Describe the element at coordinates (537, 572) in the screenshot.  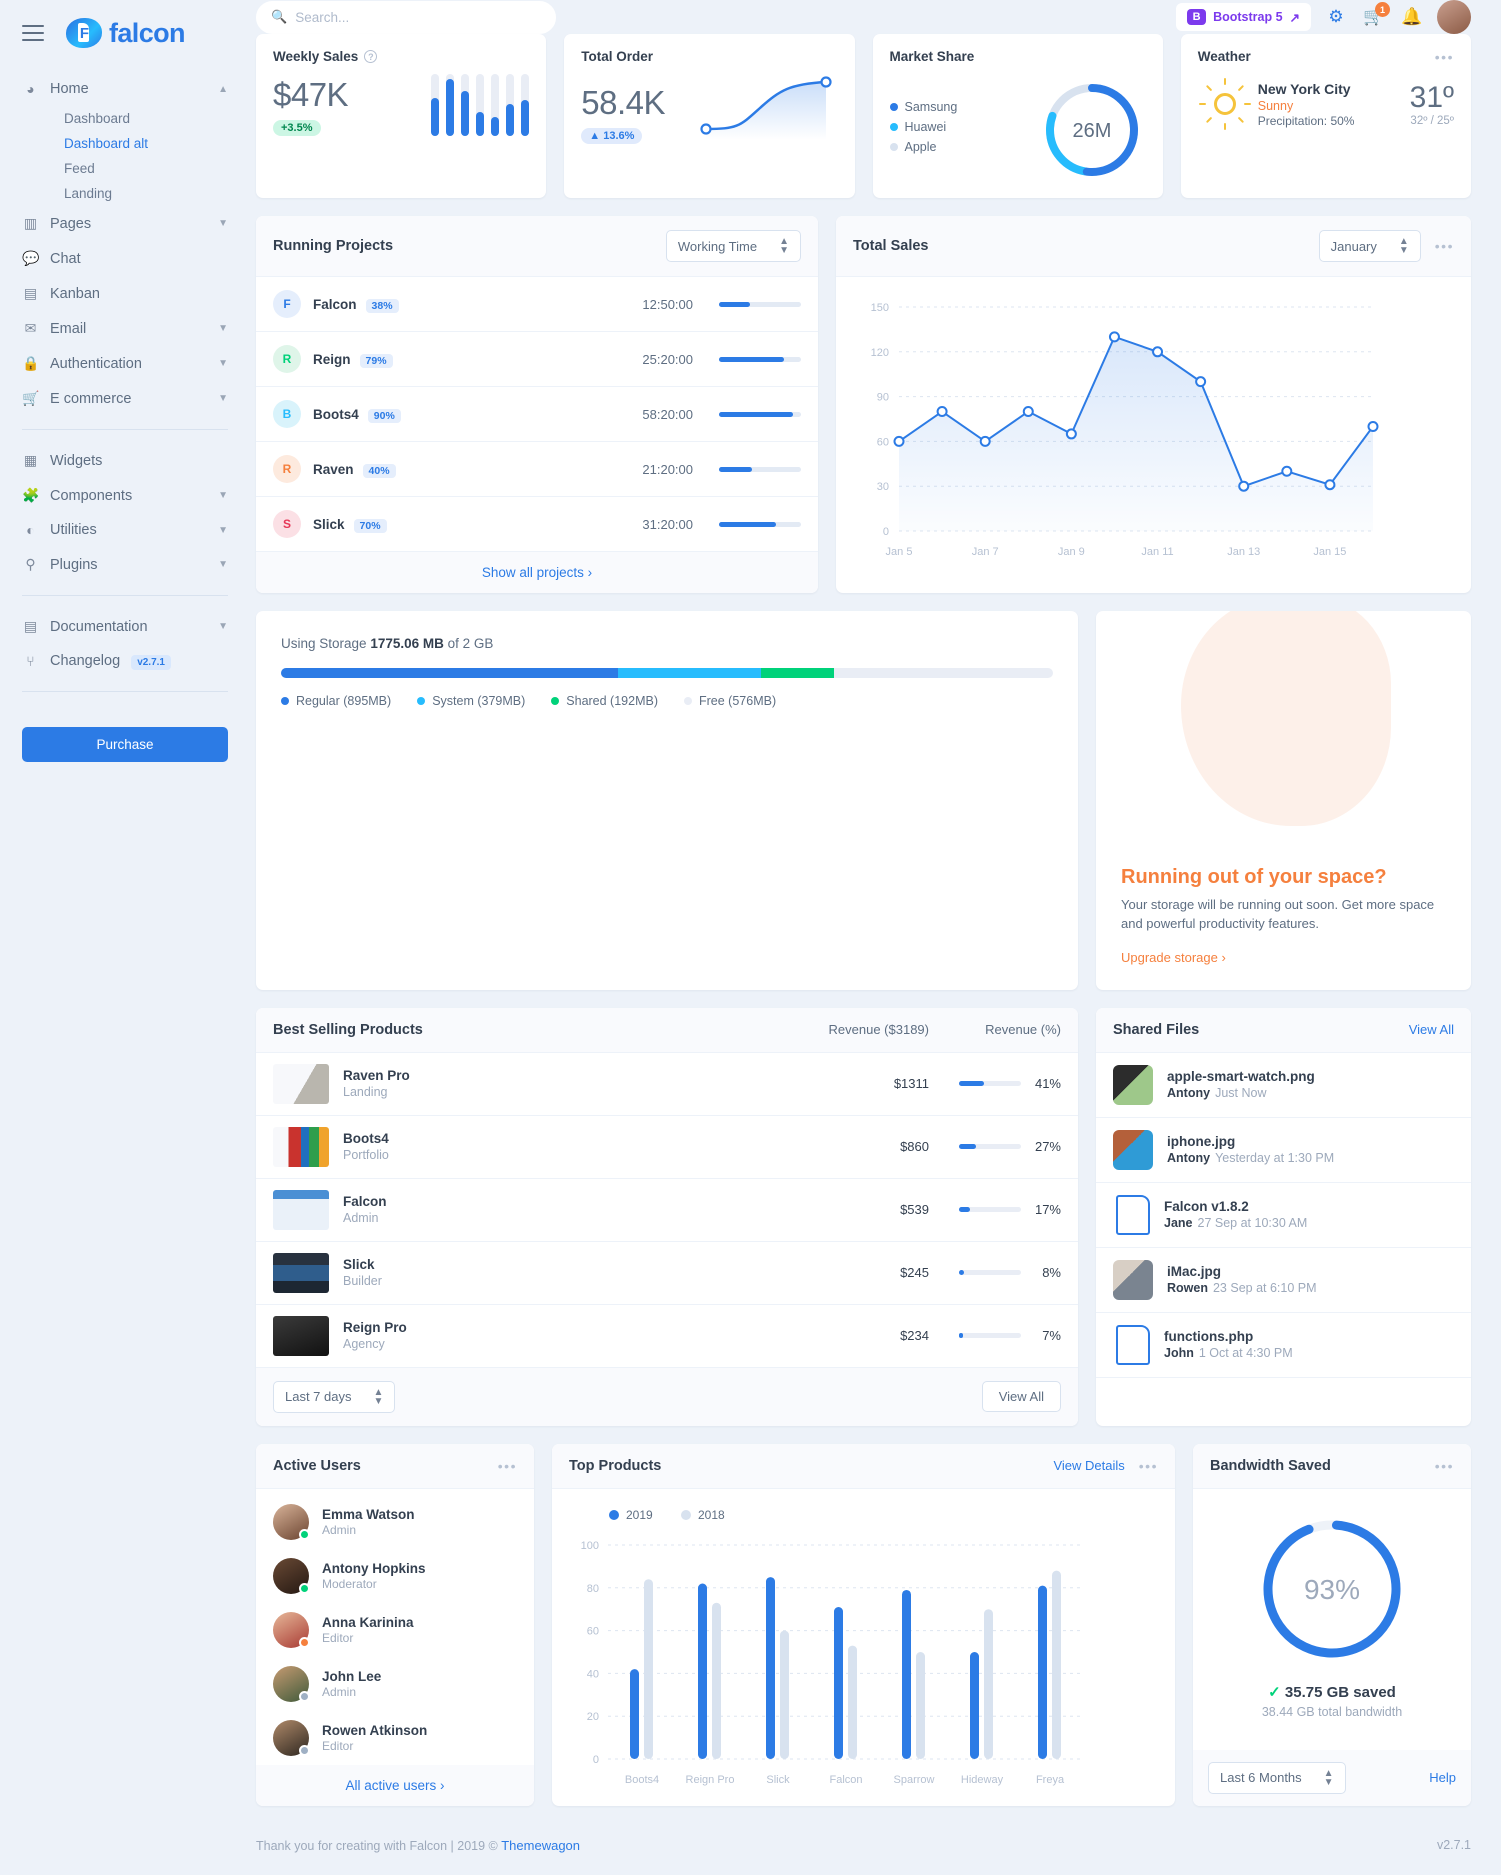
I see `show-all-projects-link: Show all projects ›` at that location.